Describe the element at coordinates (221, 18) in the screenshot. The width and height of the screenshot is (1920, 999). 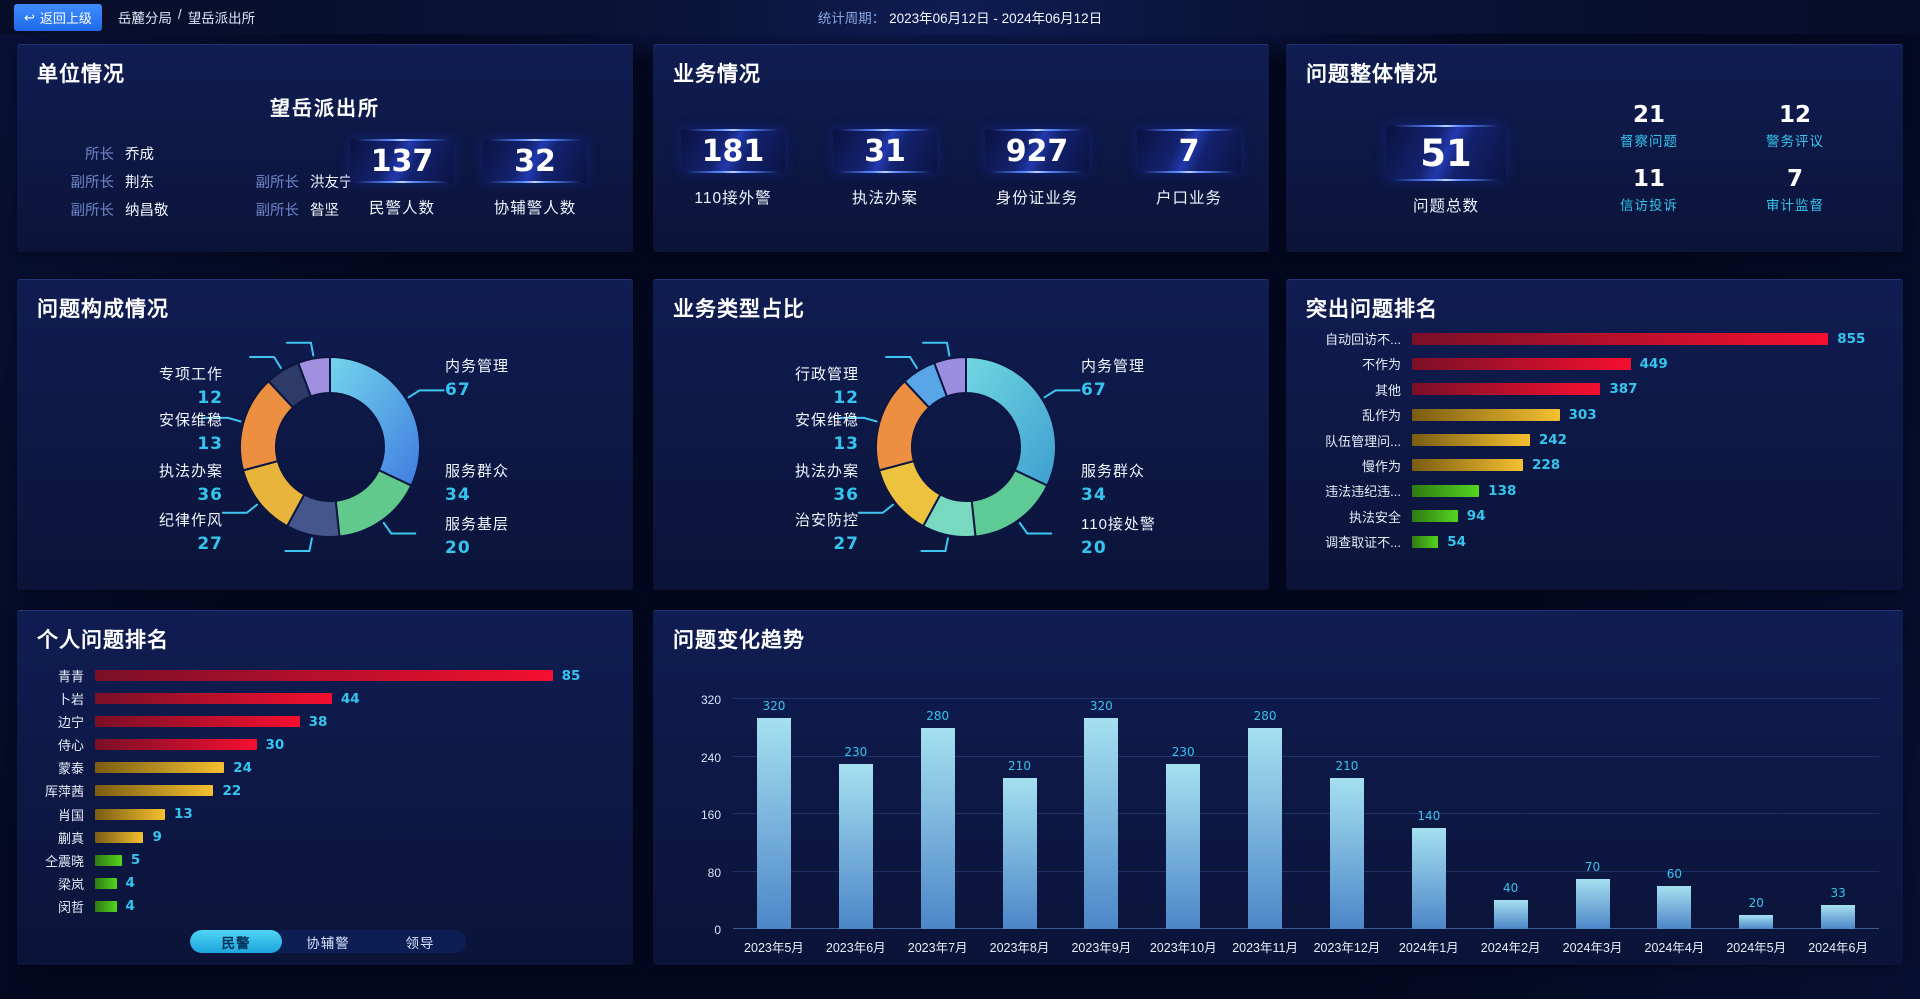
I see `breadcrumb-current: 望岳派出所` at that location.